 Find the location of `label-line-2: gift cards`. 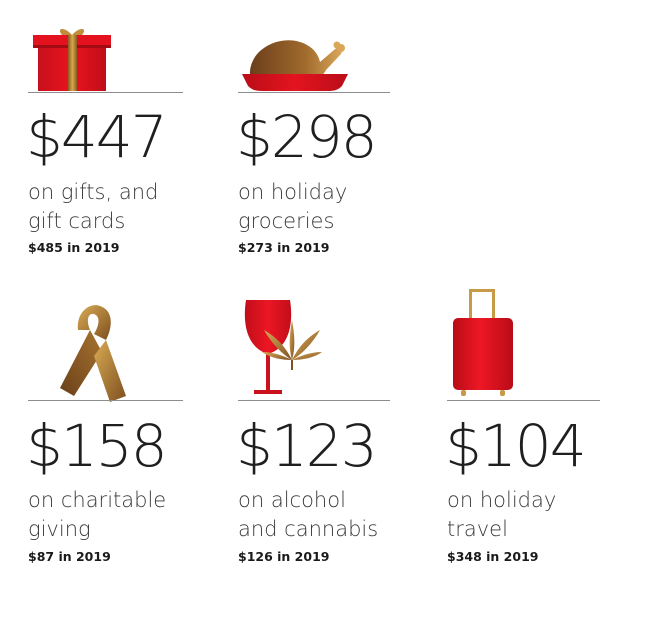

label-line-2: gift cards is located at coordinates (77, 221).